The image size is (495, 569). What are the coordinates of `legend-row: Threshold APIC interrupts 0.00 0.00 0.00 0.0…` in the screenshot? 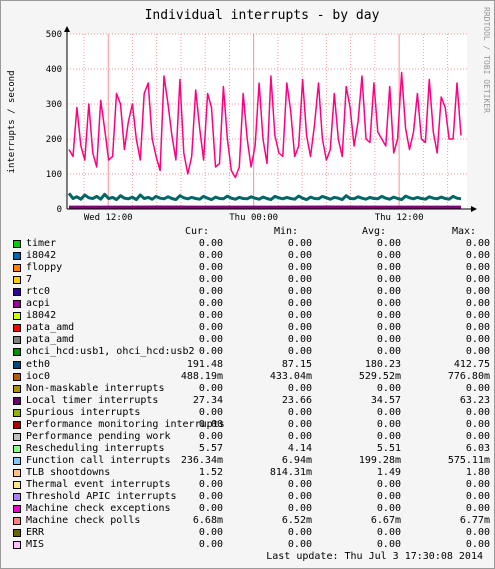 It's located at (247, 497).